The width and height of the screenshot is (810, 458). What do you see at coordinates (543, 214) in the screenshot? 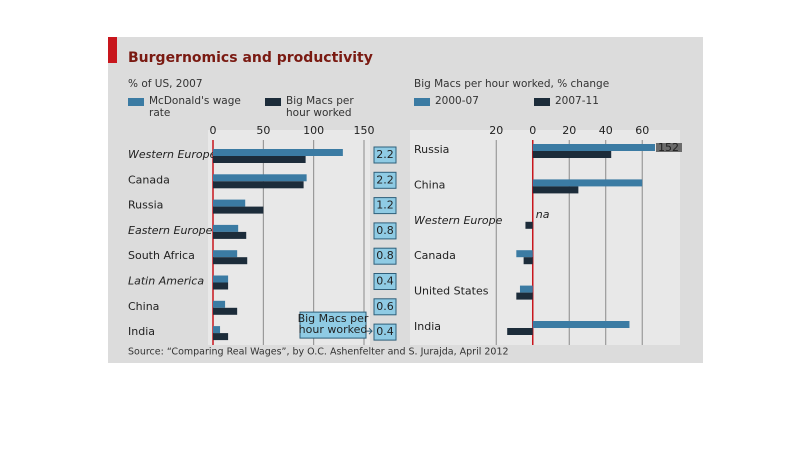
I see `value-label: na` at bounding box center [543, 214].